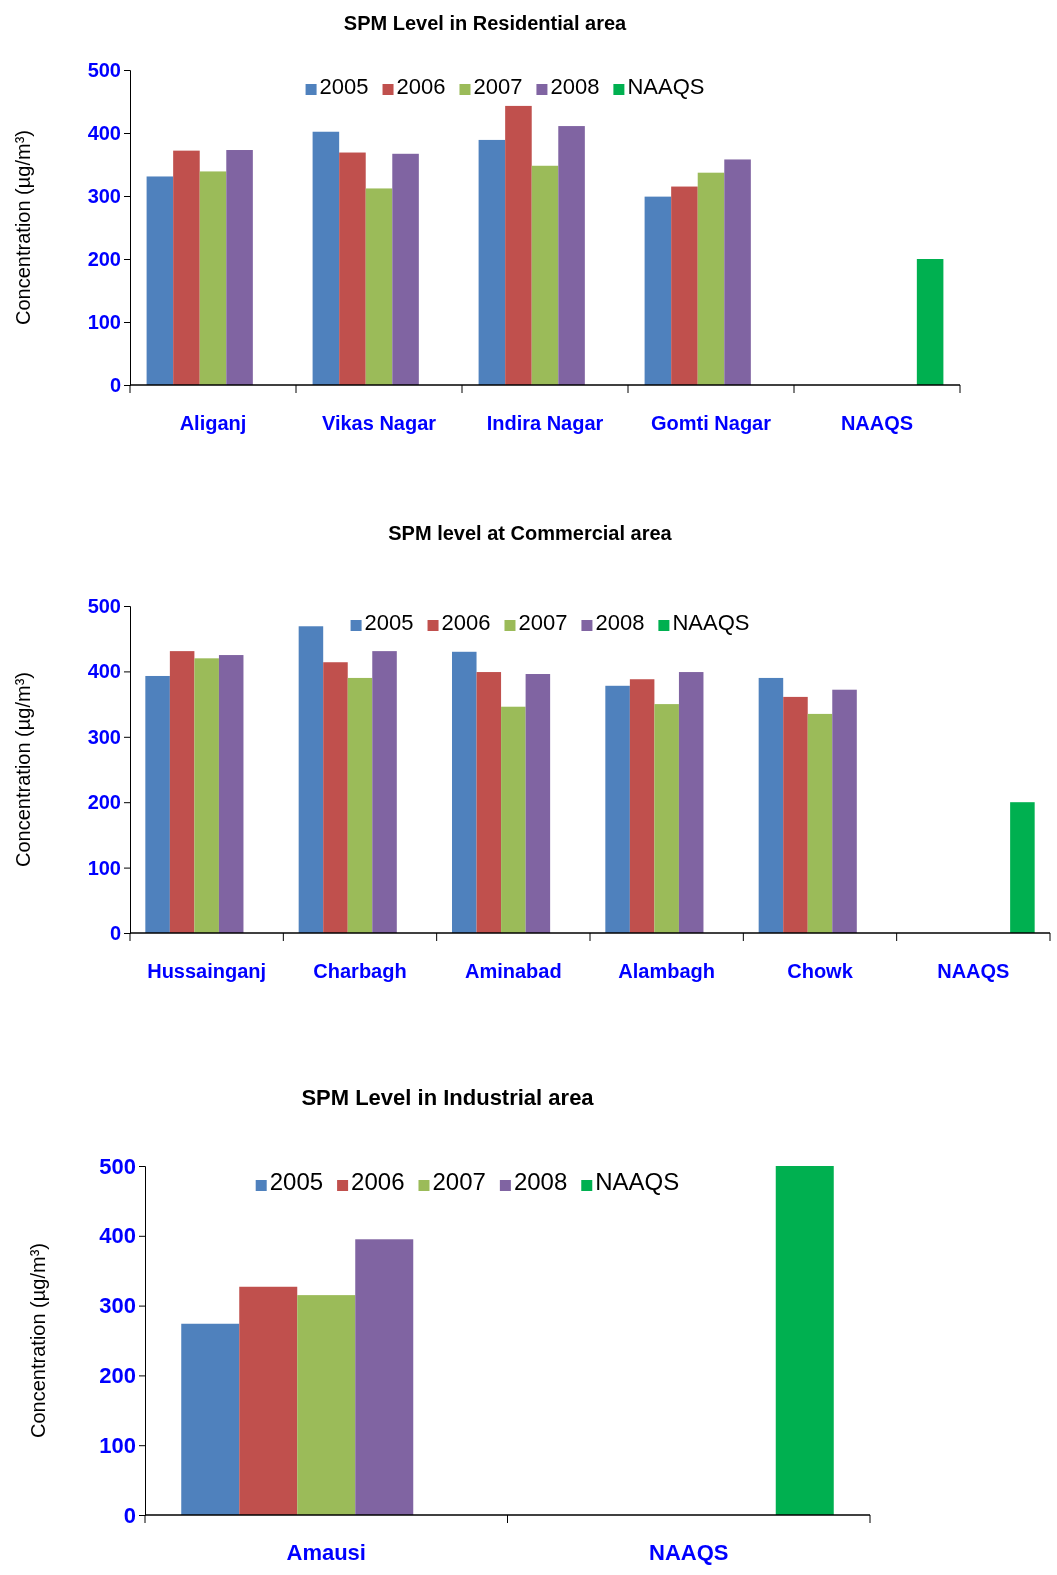 Image resolution: width=1057 pixels, height=1575 pixels. Describe the element at coordinates (545, 423) in the screenshot. I see `x-tick-label: Indira Nagar` at that location.